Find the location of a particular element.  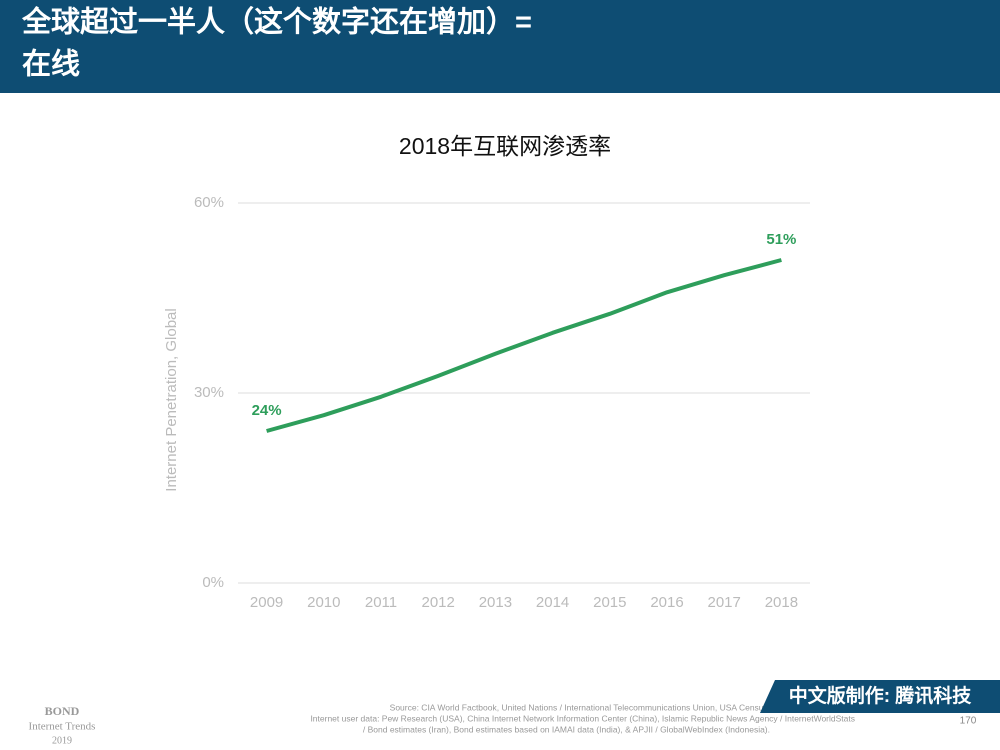

brand: Internet Trends is located at coordinates (62, 727).